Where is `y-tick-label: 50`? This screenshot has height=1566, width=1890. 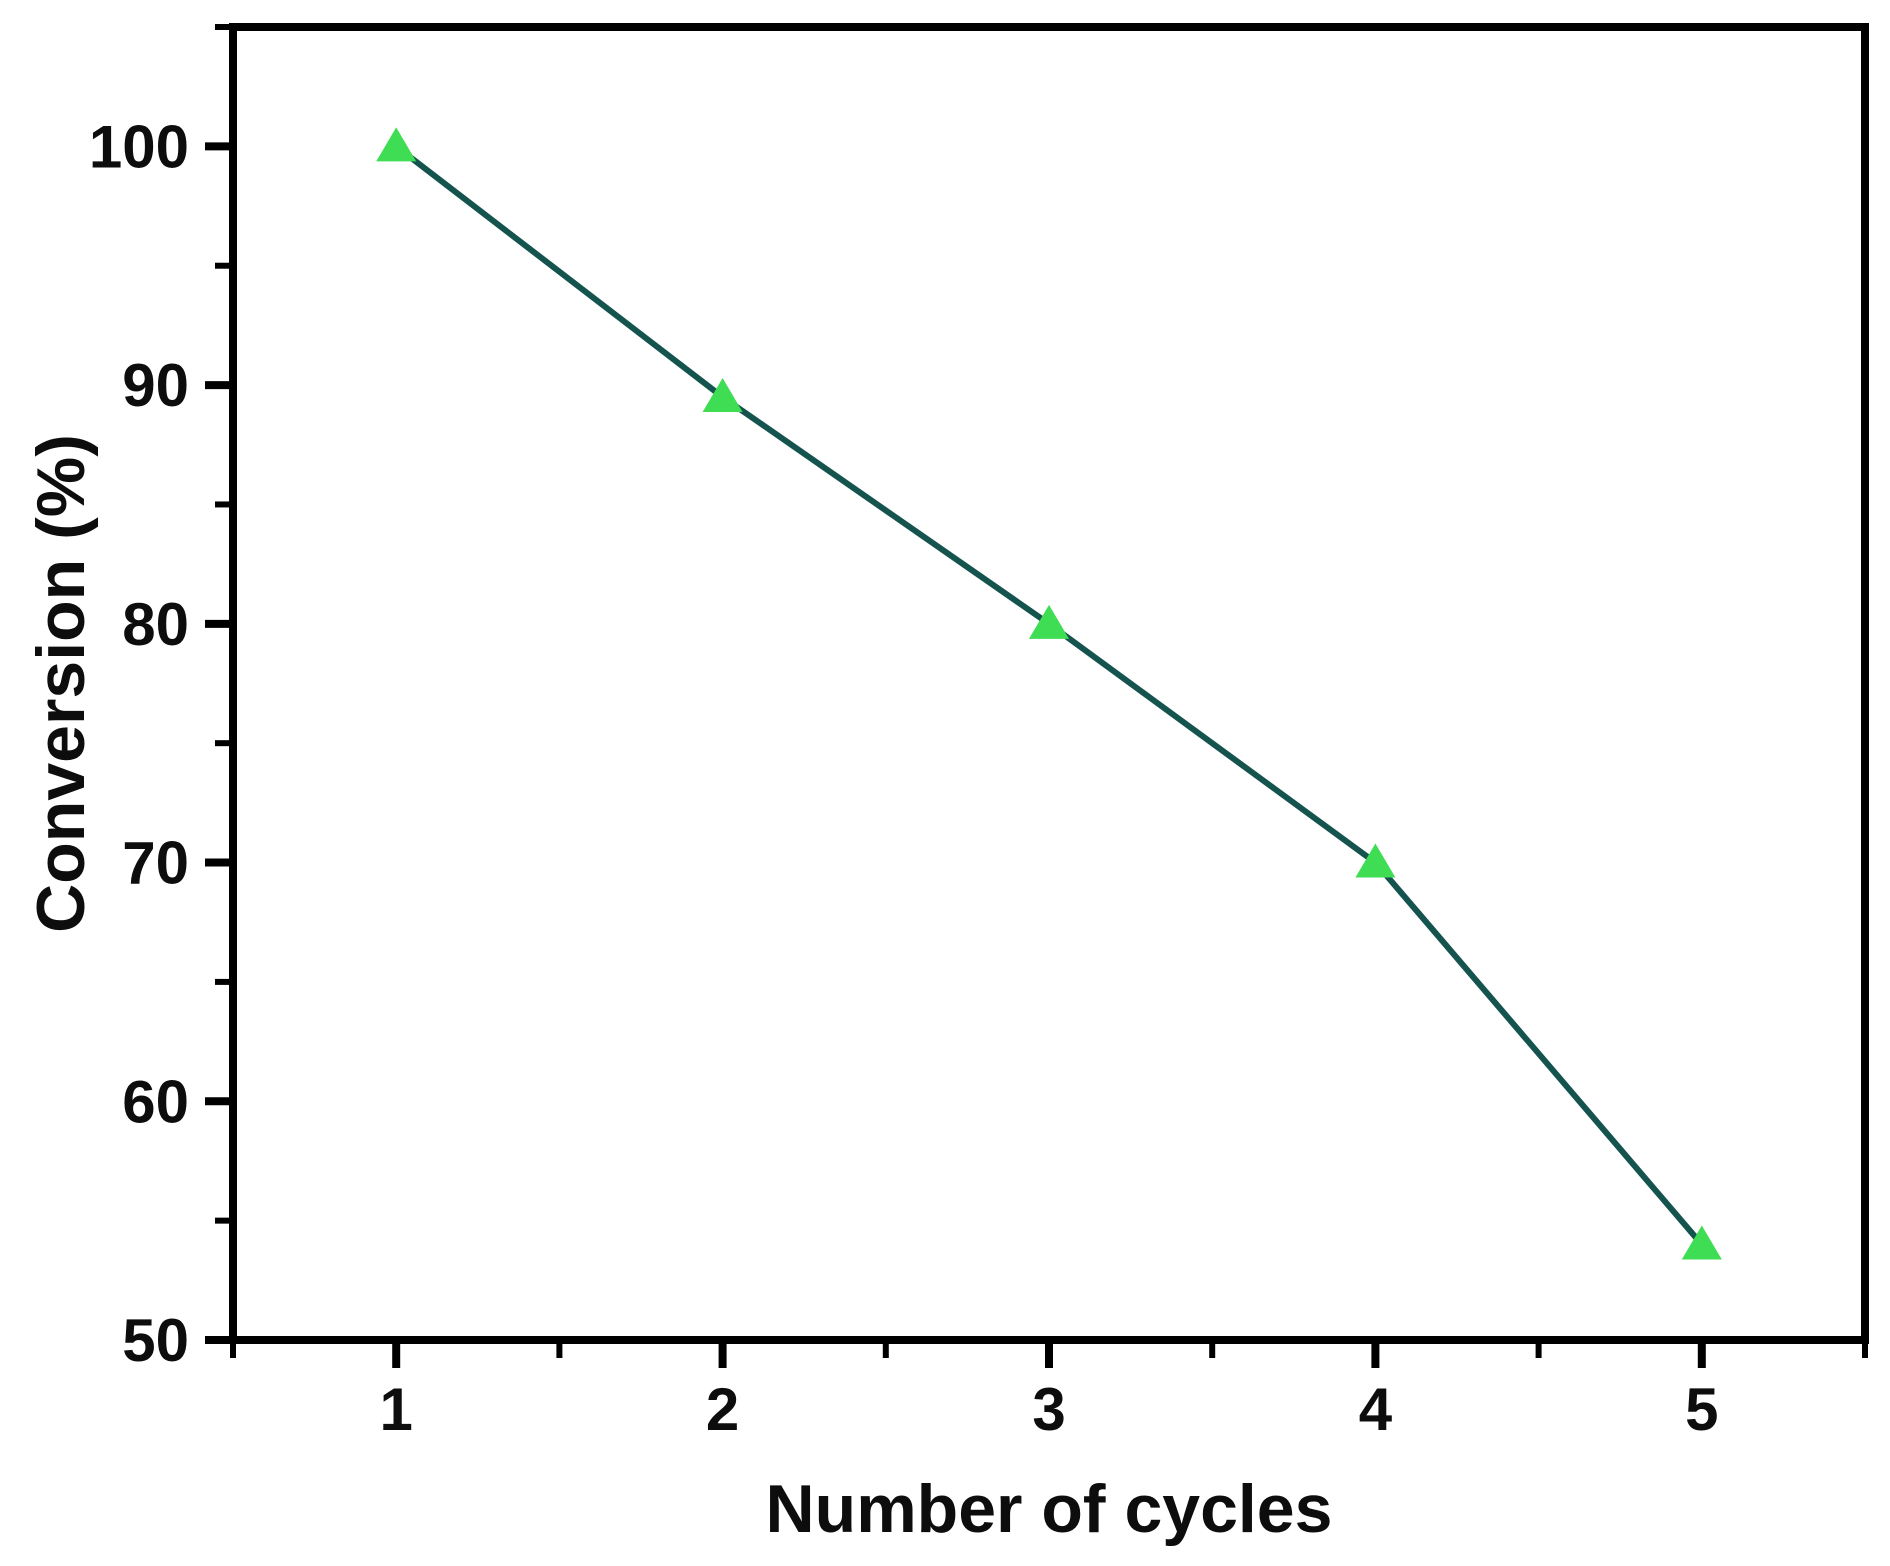
y-tick-label: 50 is located at coordinates (155, 1340).